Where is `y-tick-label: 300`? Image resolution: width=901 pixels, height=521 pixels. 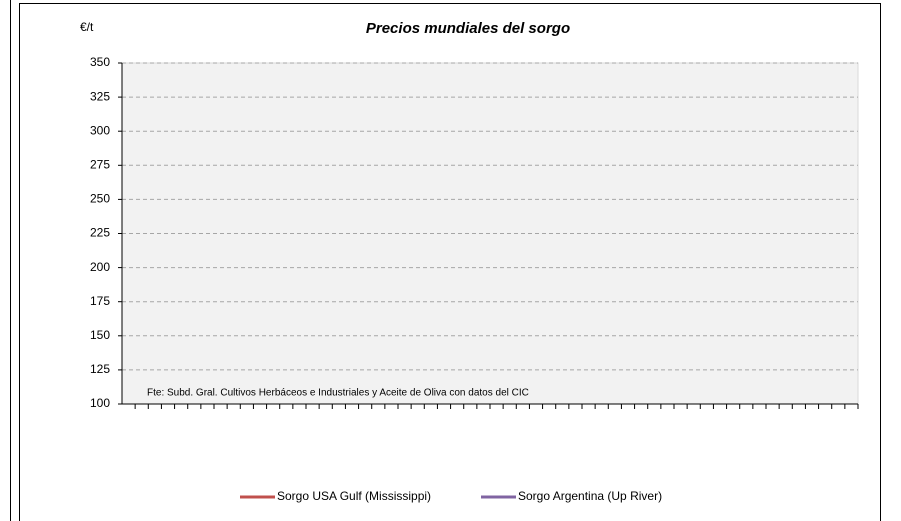
y-tick-label: 300 is located at coordinates (100, 130).